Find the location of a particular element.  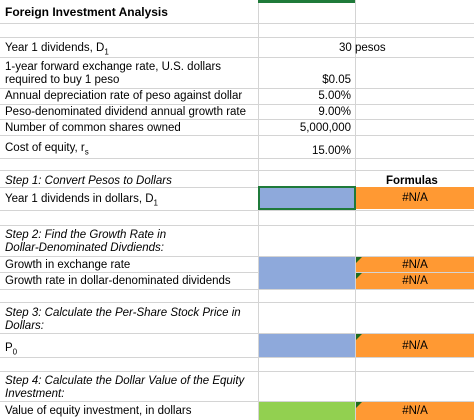

formulas-header: Formulas is located at coordinates (412, 181).